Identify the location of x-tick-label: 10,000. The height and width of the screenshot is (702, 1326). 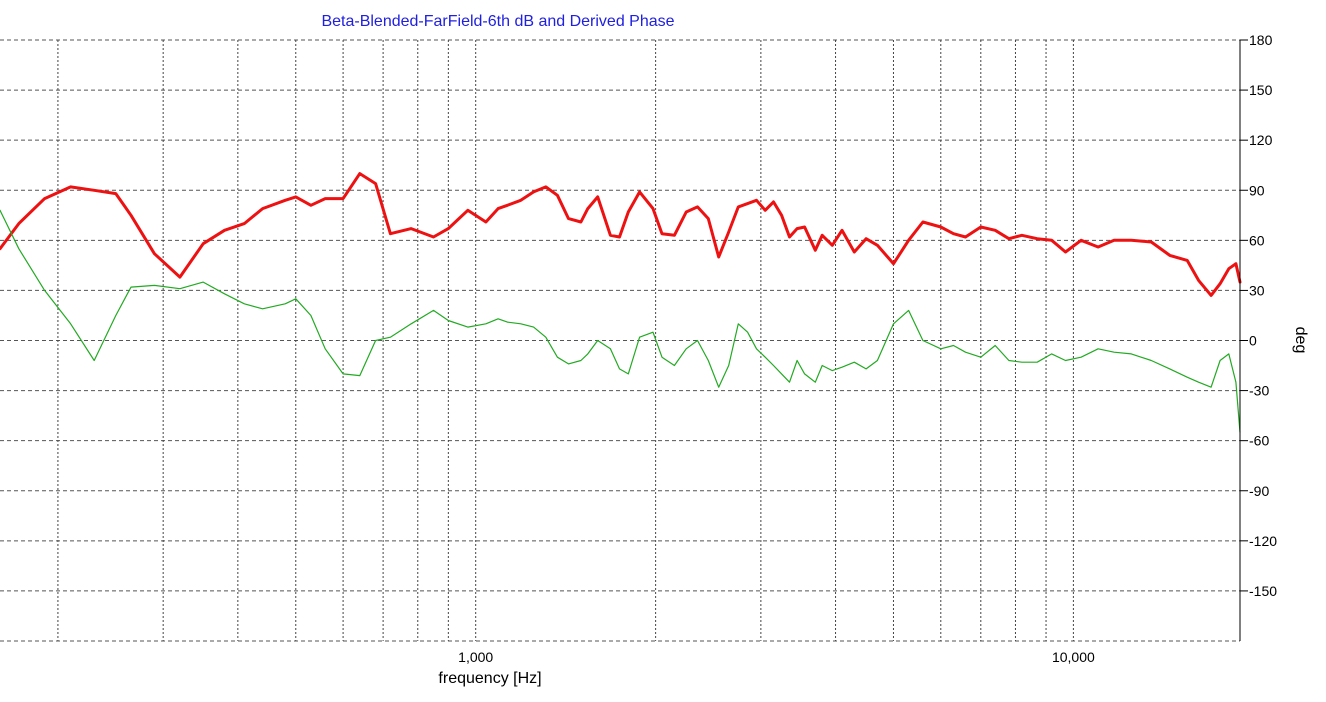
(1073, 657).